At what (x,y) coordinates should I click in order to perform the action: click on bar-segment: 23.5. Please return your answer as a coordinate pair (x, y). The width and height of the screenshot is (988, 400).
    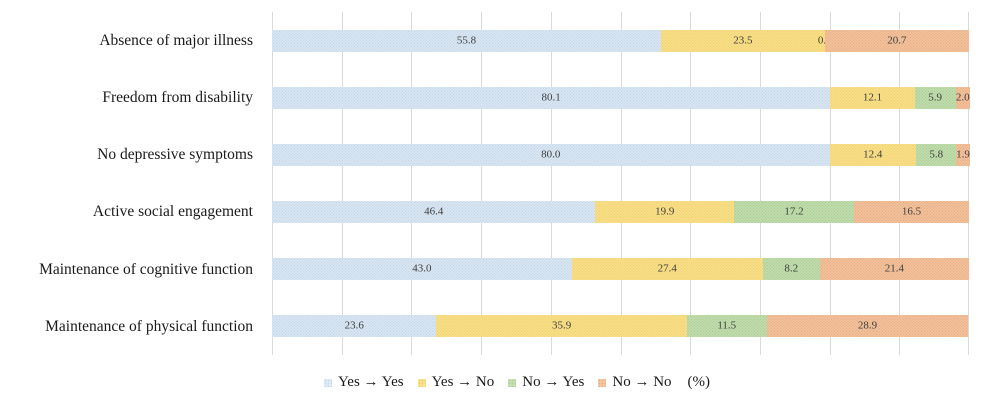
    Looking at the image, I should click on (742, 40).